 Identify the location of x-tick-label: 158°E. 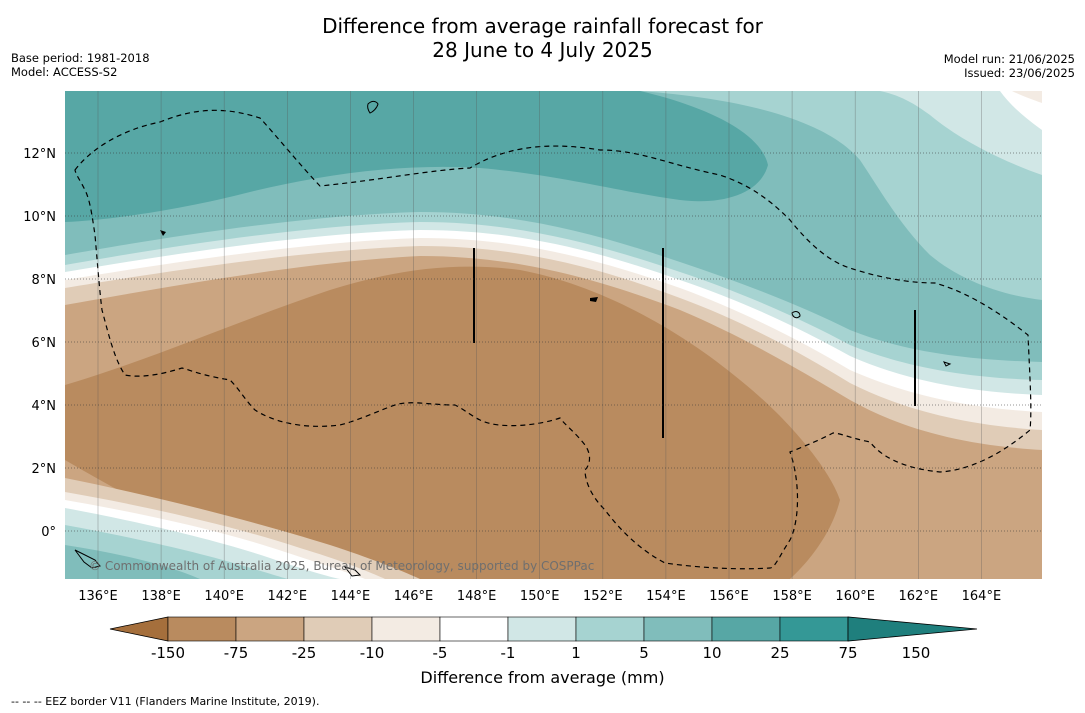
(792, 596).